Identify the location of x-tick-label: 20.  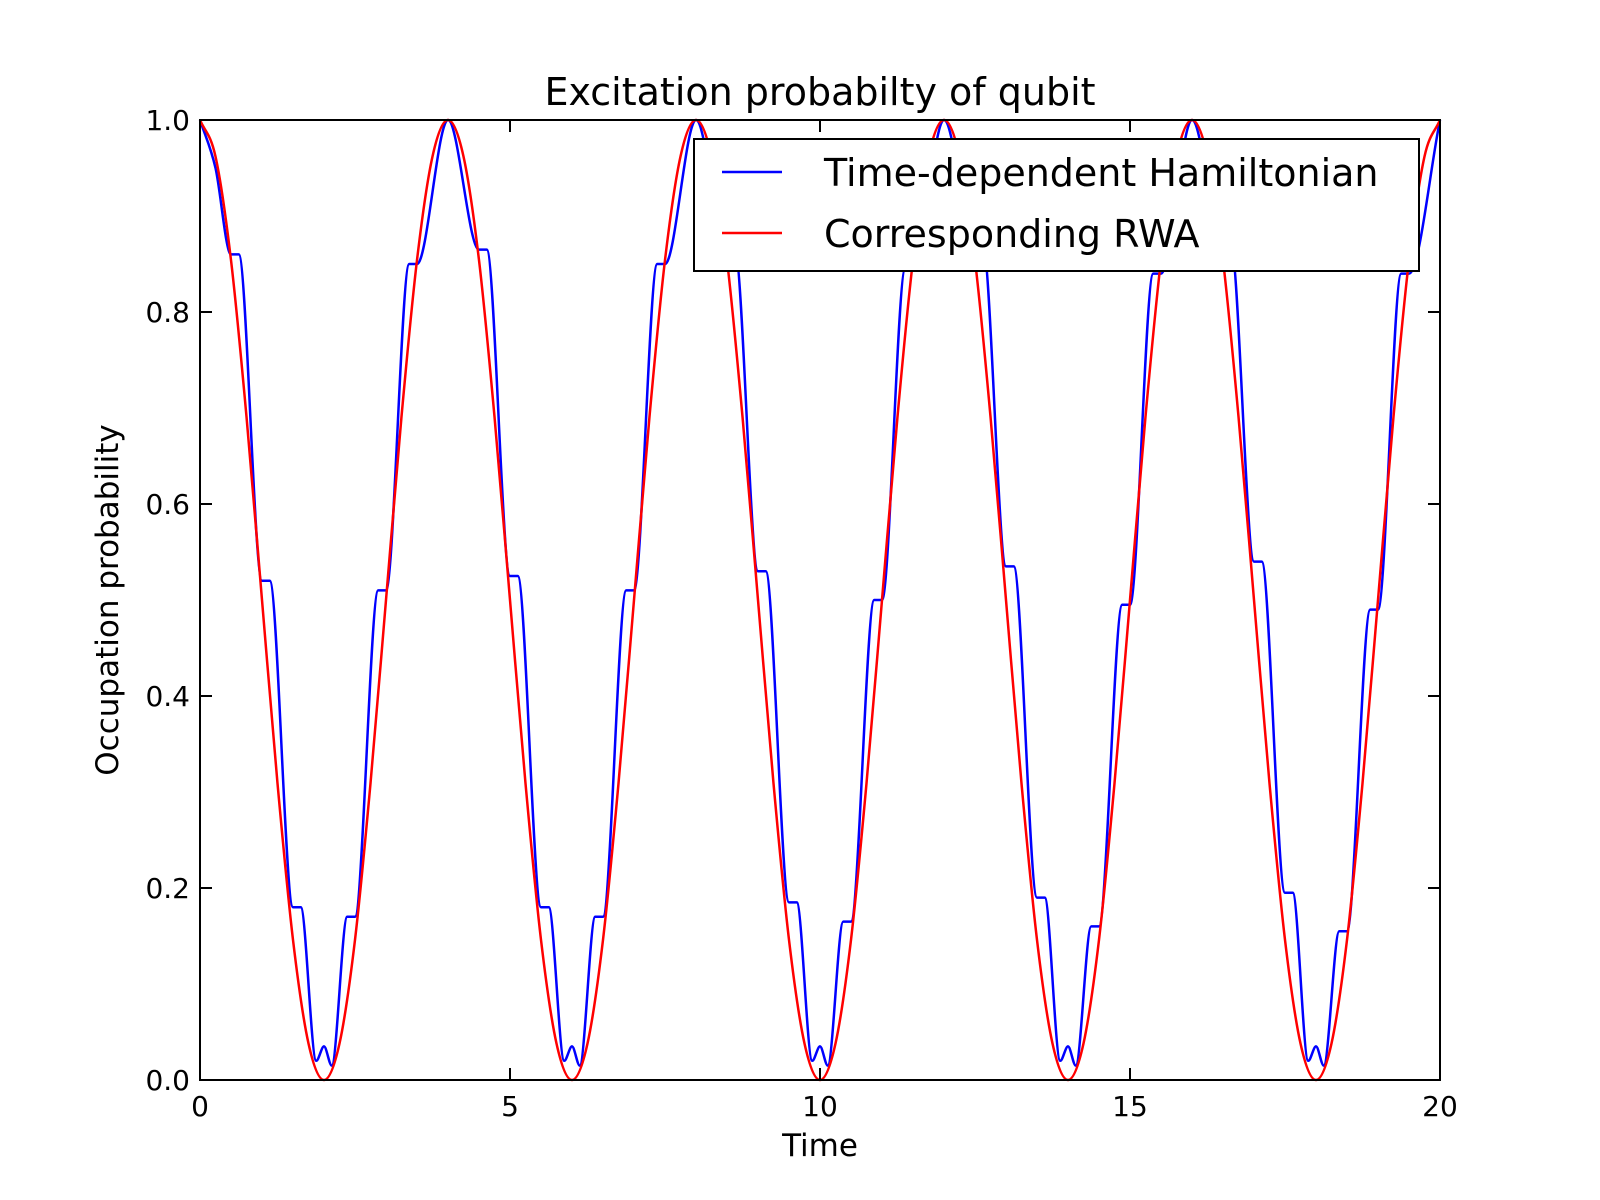
(1440, 1106).